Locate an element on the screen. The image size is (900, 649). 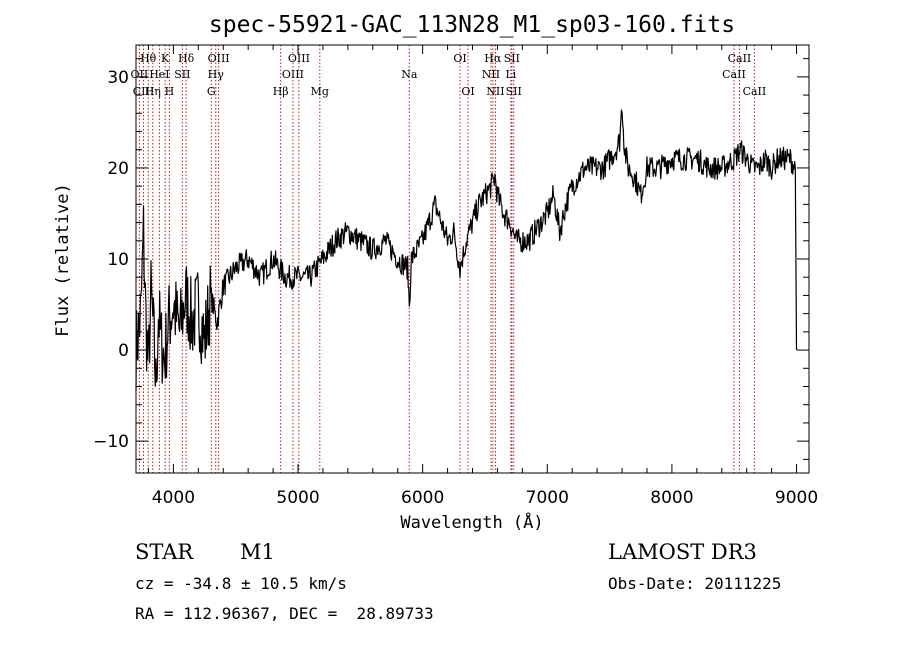
survey-name: LAMOST DR3 is located at coordinates (682, 552).